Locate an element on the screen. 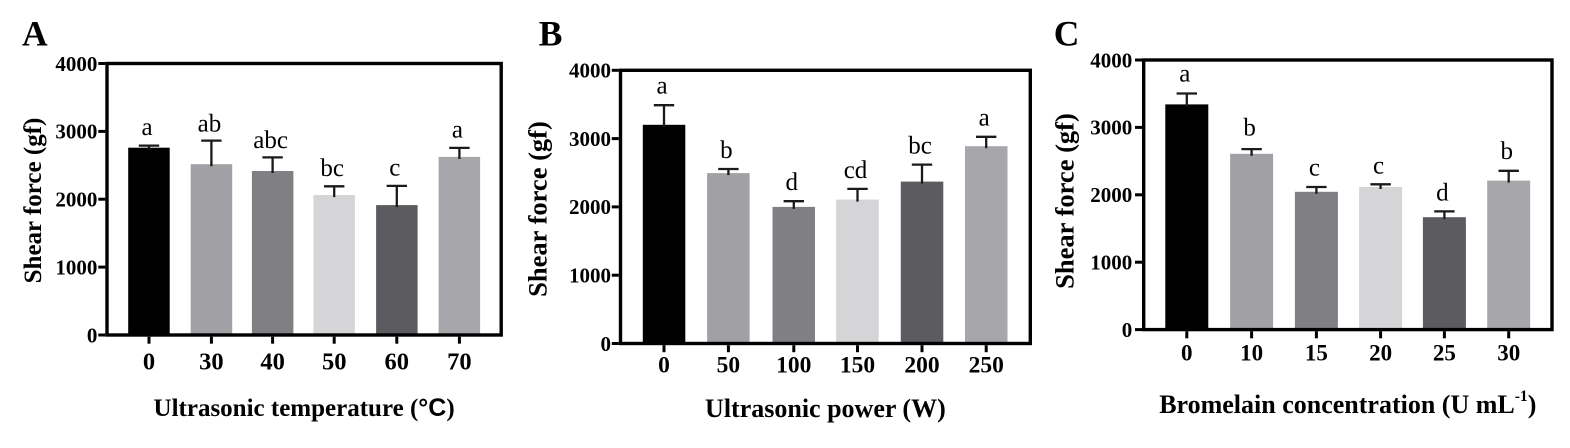 This screenshot has width=1570, height=448. svg-text: 200 is located at coordinates (921, 366).